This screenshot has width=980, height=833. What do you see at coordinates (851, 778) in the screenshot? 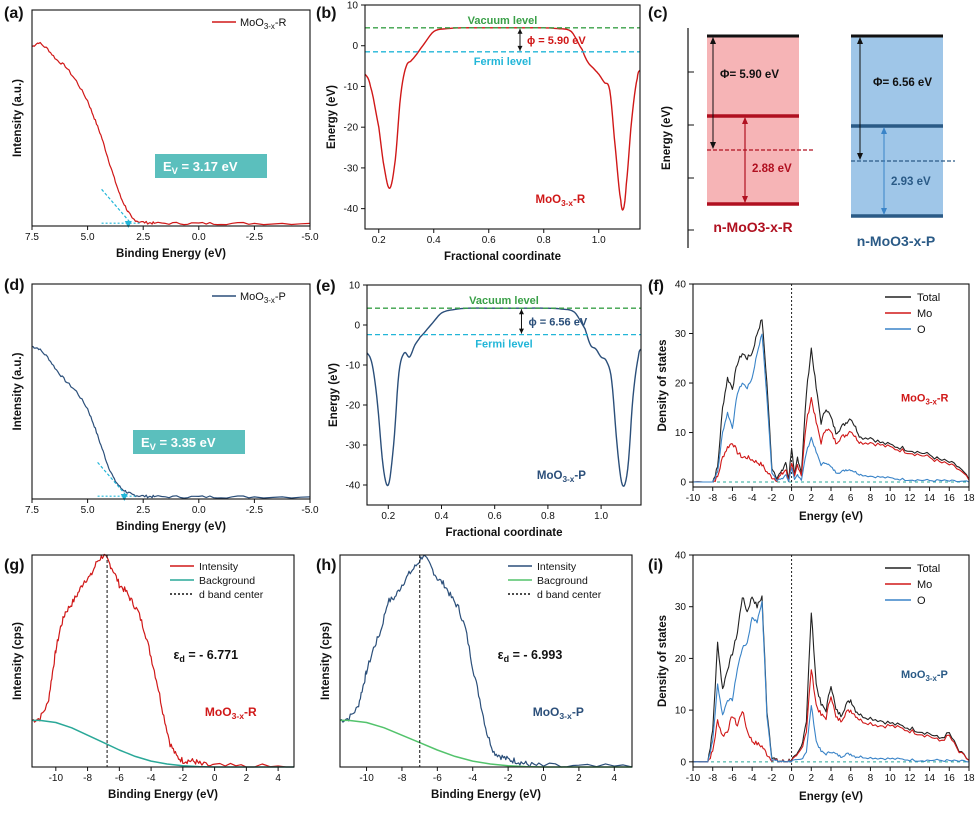
I see `x-tick-label: 6` at bounding box center [851, 778].